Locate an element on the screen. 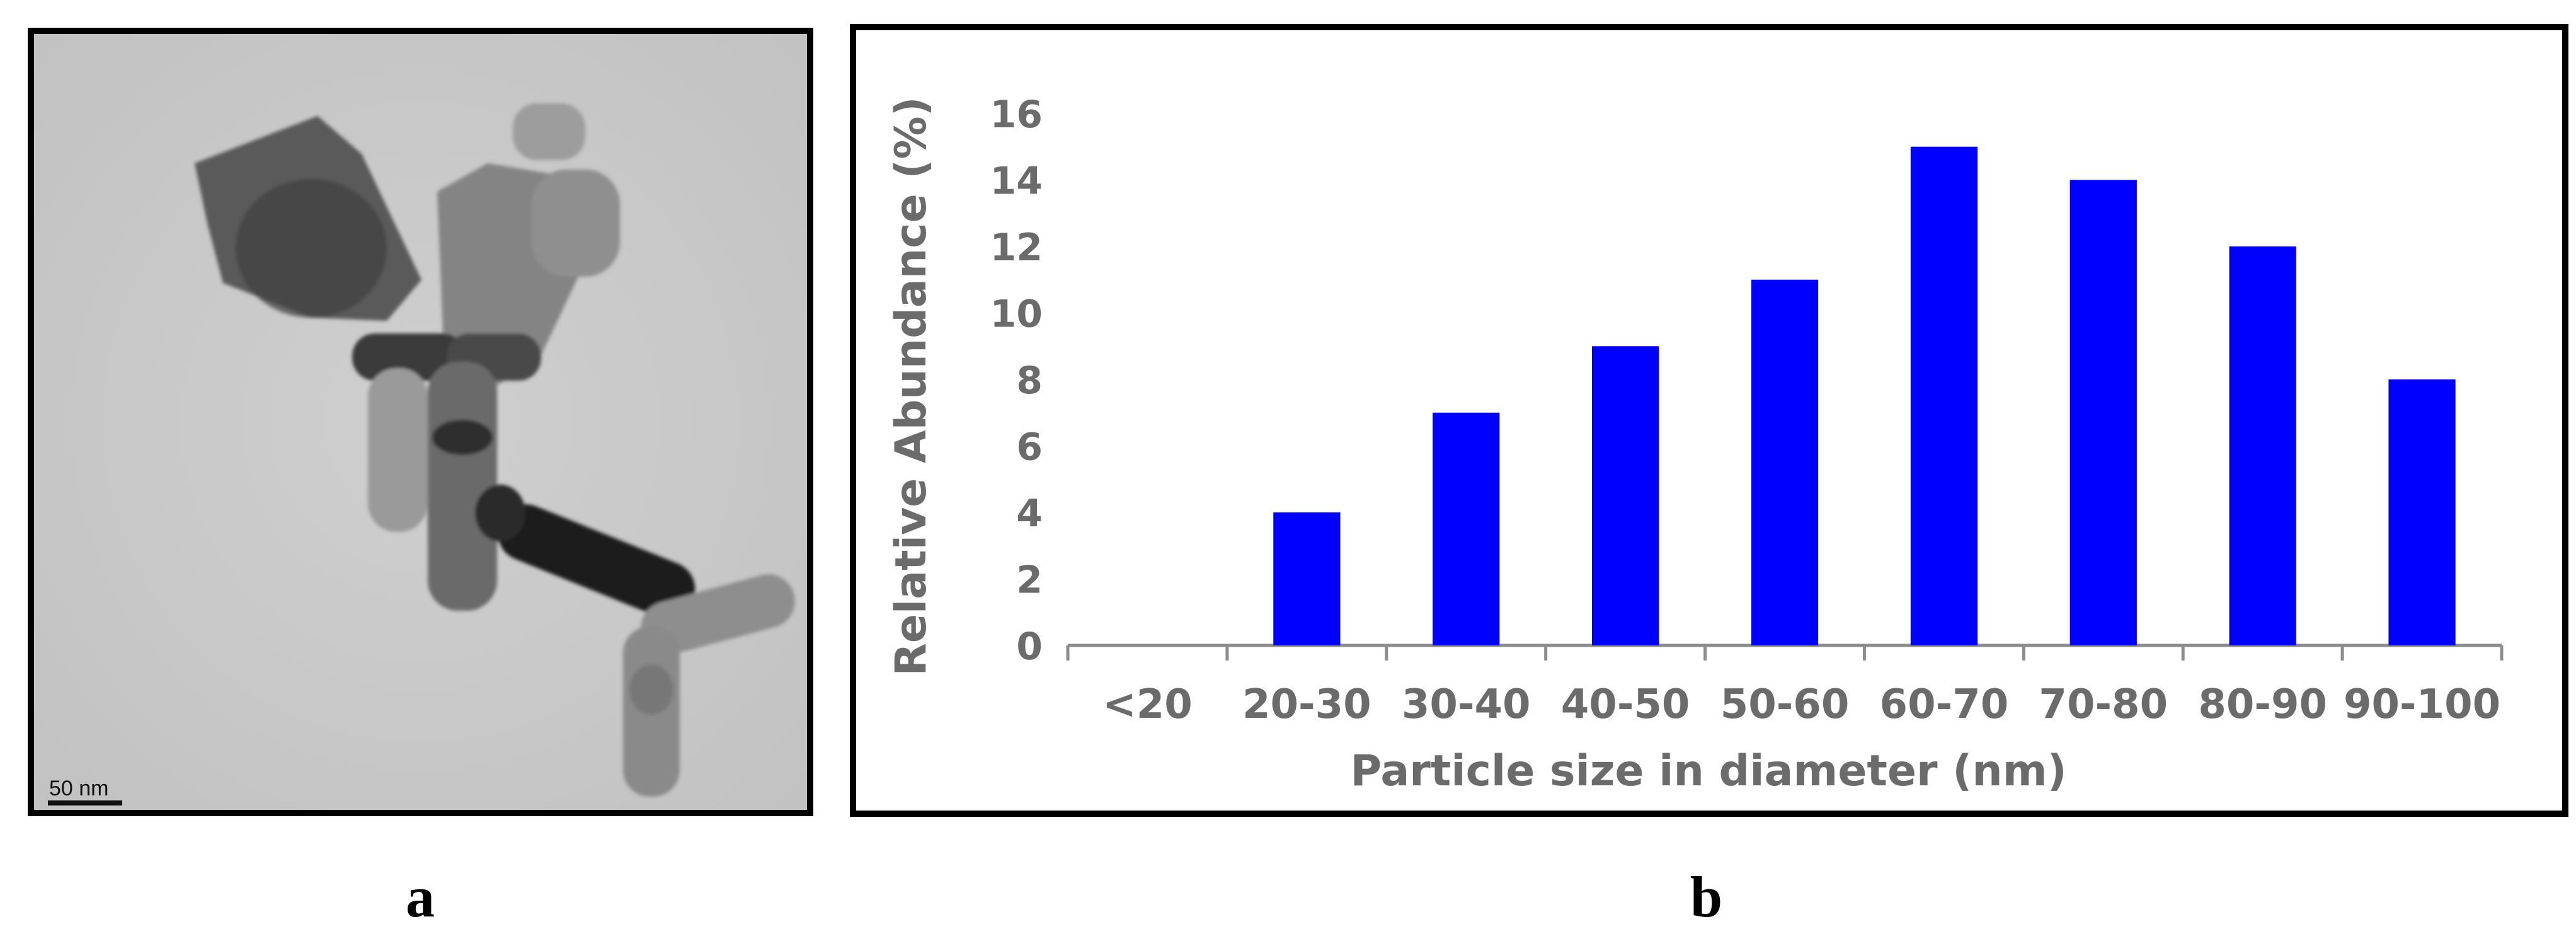  x-axis-label: Particle size in diameter (nm) is located at coordinates (1708, 771).